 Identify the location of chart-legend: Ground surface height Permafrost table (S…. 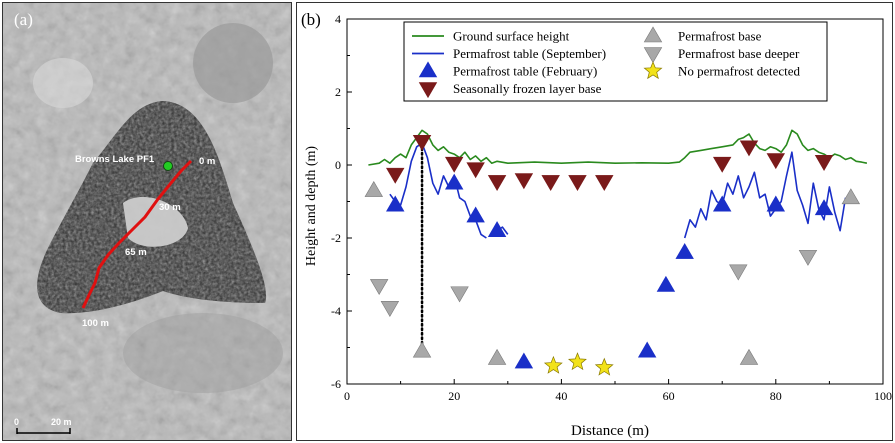
(615, 61).